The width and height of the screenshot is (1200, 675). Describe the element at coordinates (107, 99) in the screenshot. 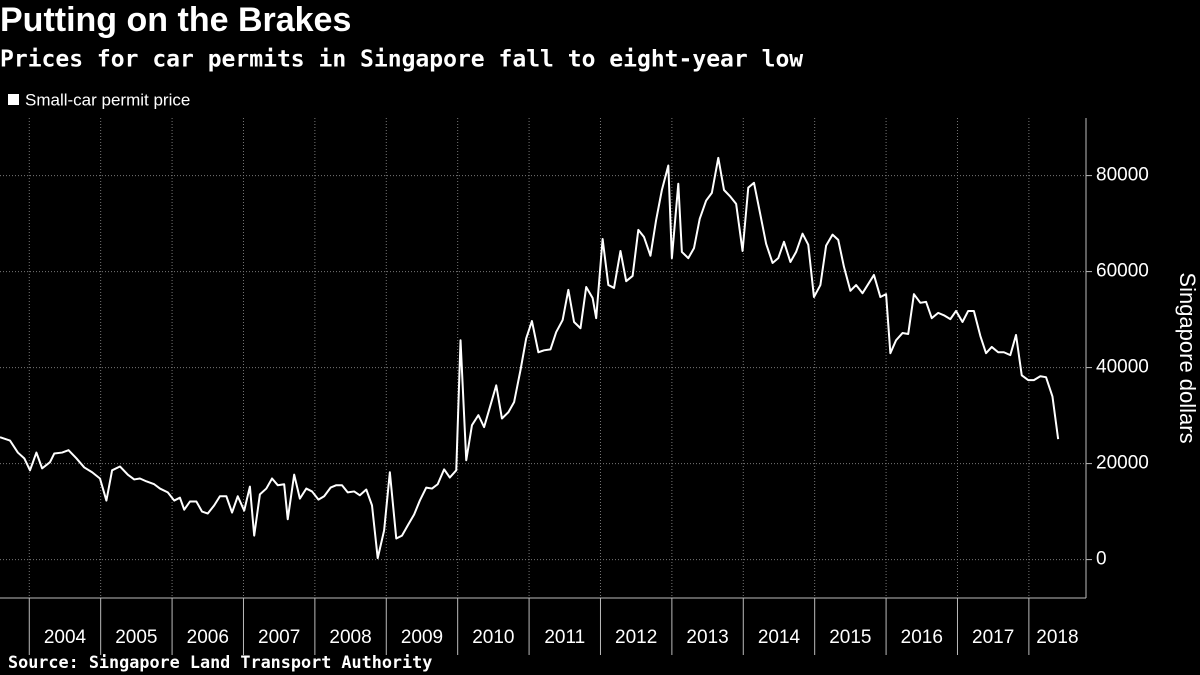

I see `legend-label: Small-car permit price` at that location.